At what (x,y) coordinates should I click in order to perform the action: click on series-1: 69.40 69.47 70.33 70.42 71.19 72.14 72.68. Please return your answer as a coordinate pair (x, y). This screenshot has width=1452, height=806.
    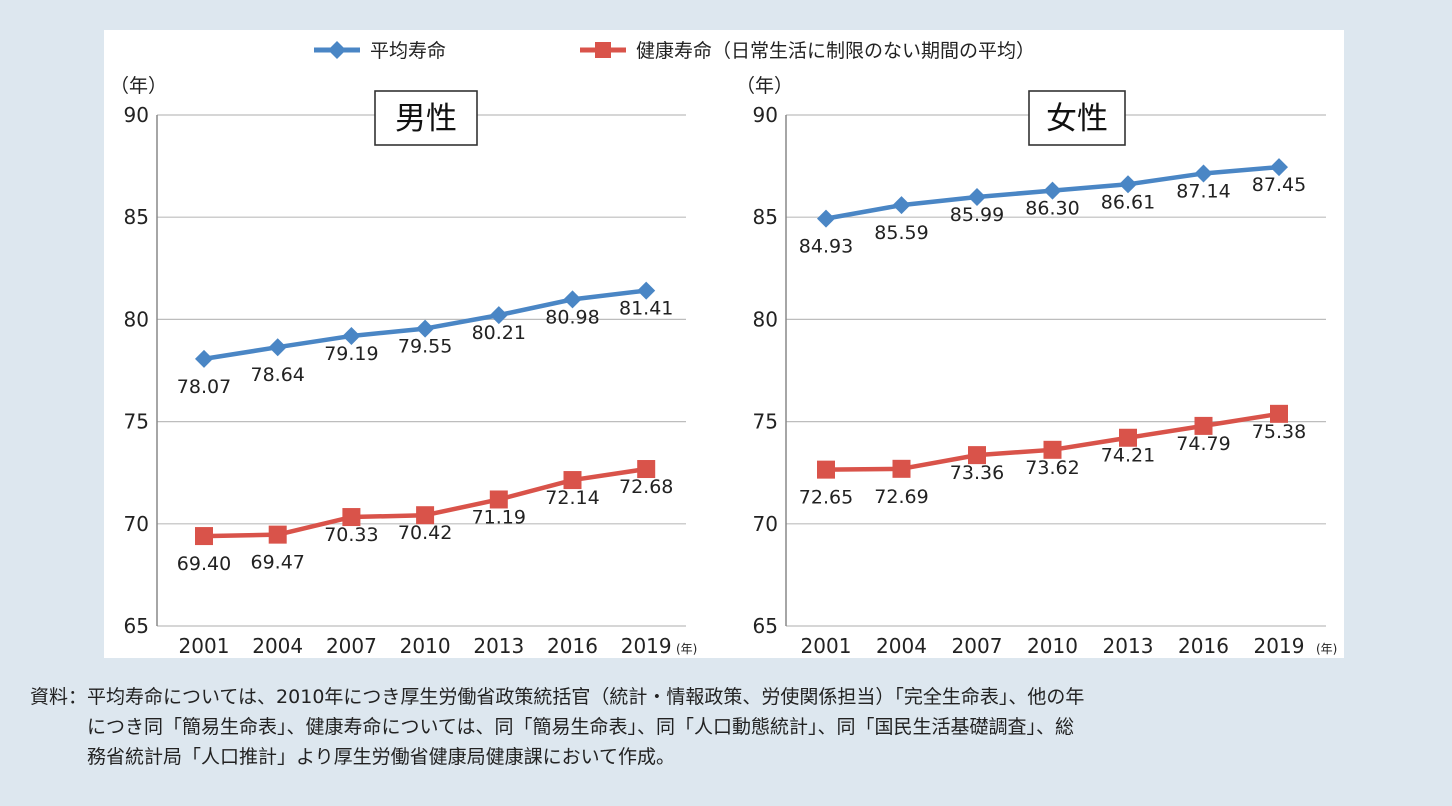
    Looking at the image, I should click on (425, 517).